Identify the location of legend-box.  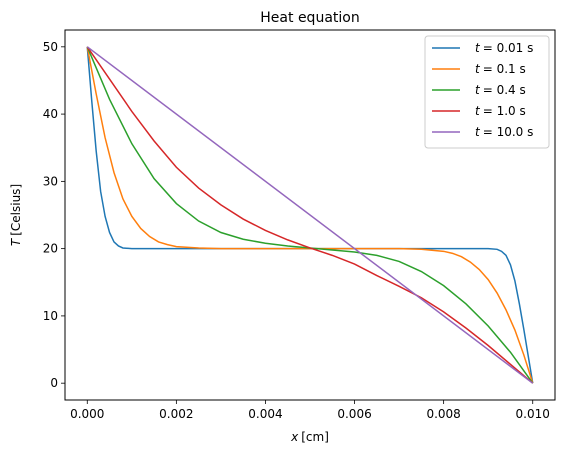
(487, 92).